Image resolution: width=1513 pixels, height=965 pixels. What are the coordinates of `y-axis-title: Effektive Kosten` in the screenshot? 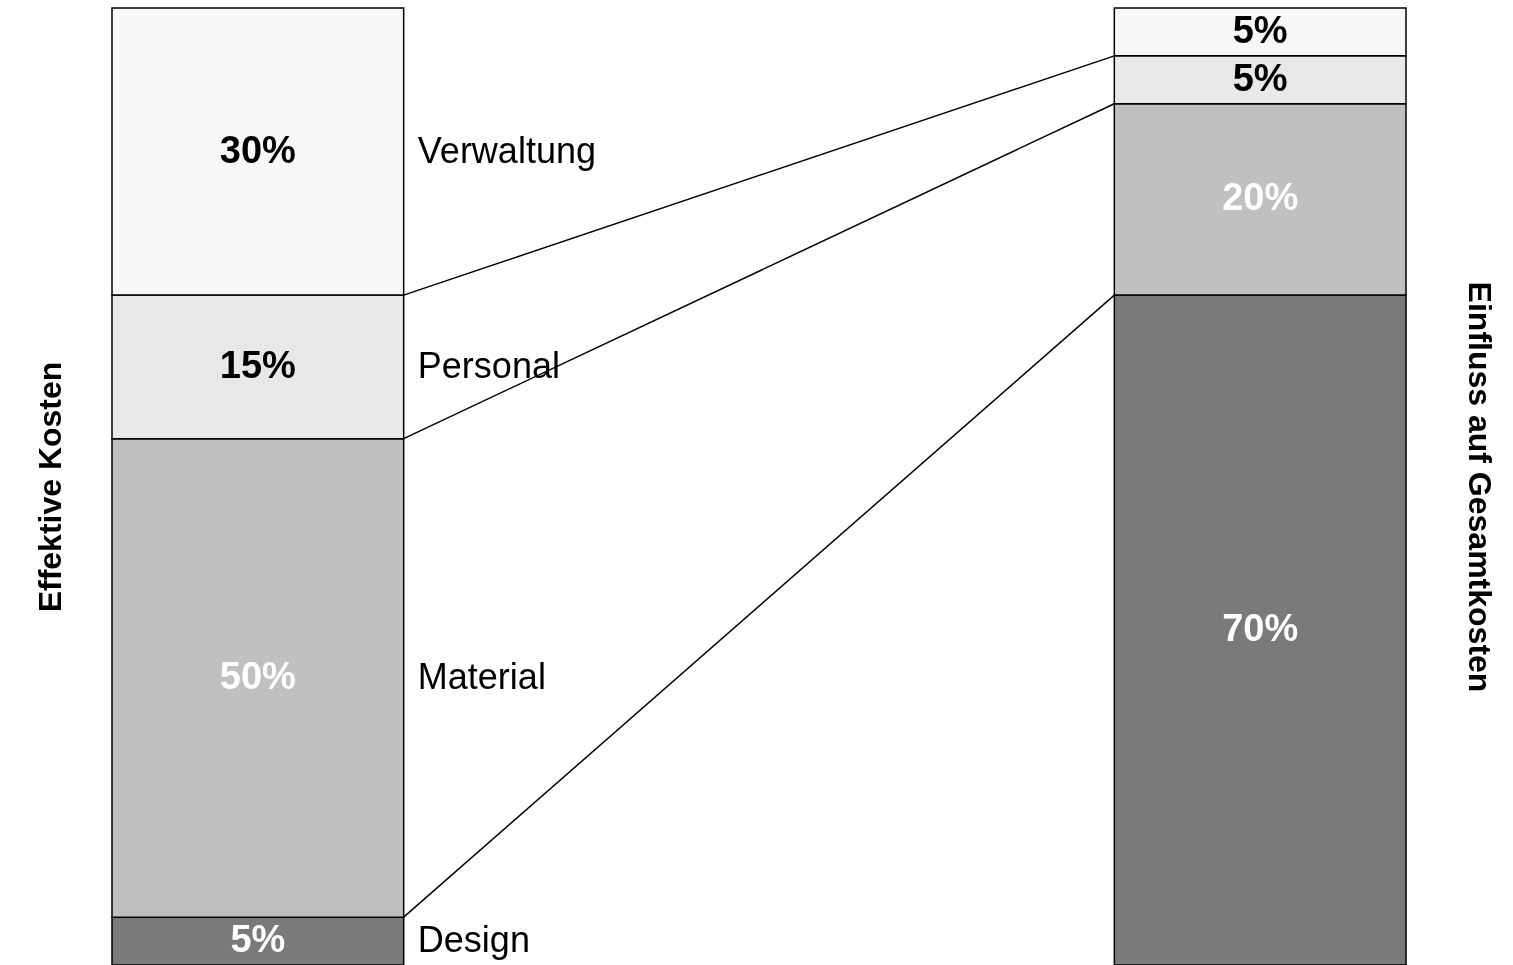 It's located at (49, 487).